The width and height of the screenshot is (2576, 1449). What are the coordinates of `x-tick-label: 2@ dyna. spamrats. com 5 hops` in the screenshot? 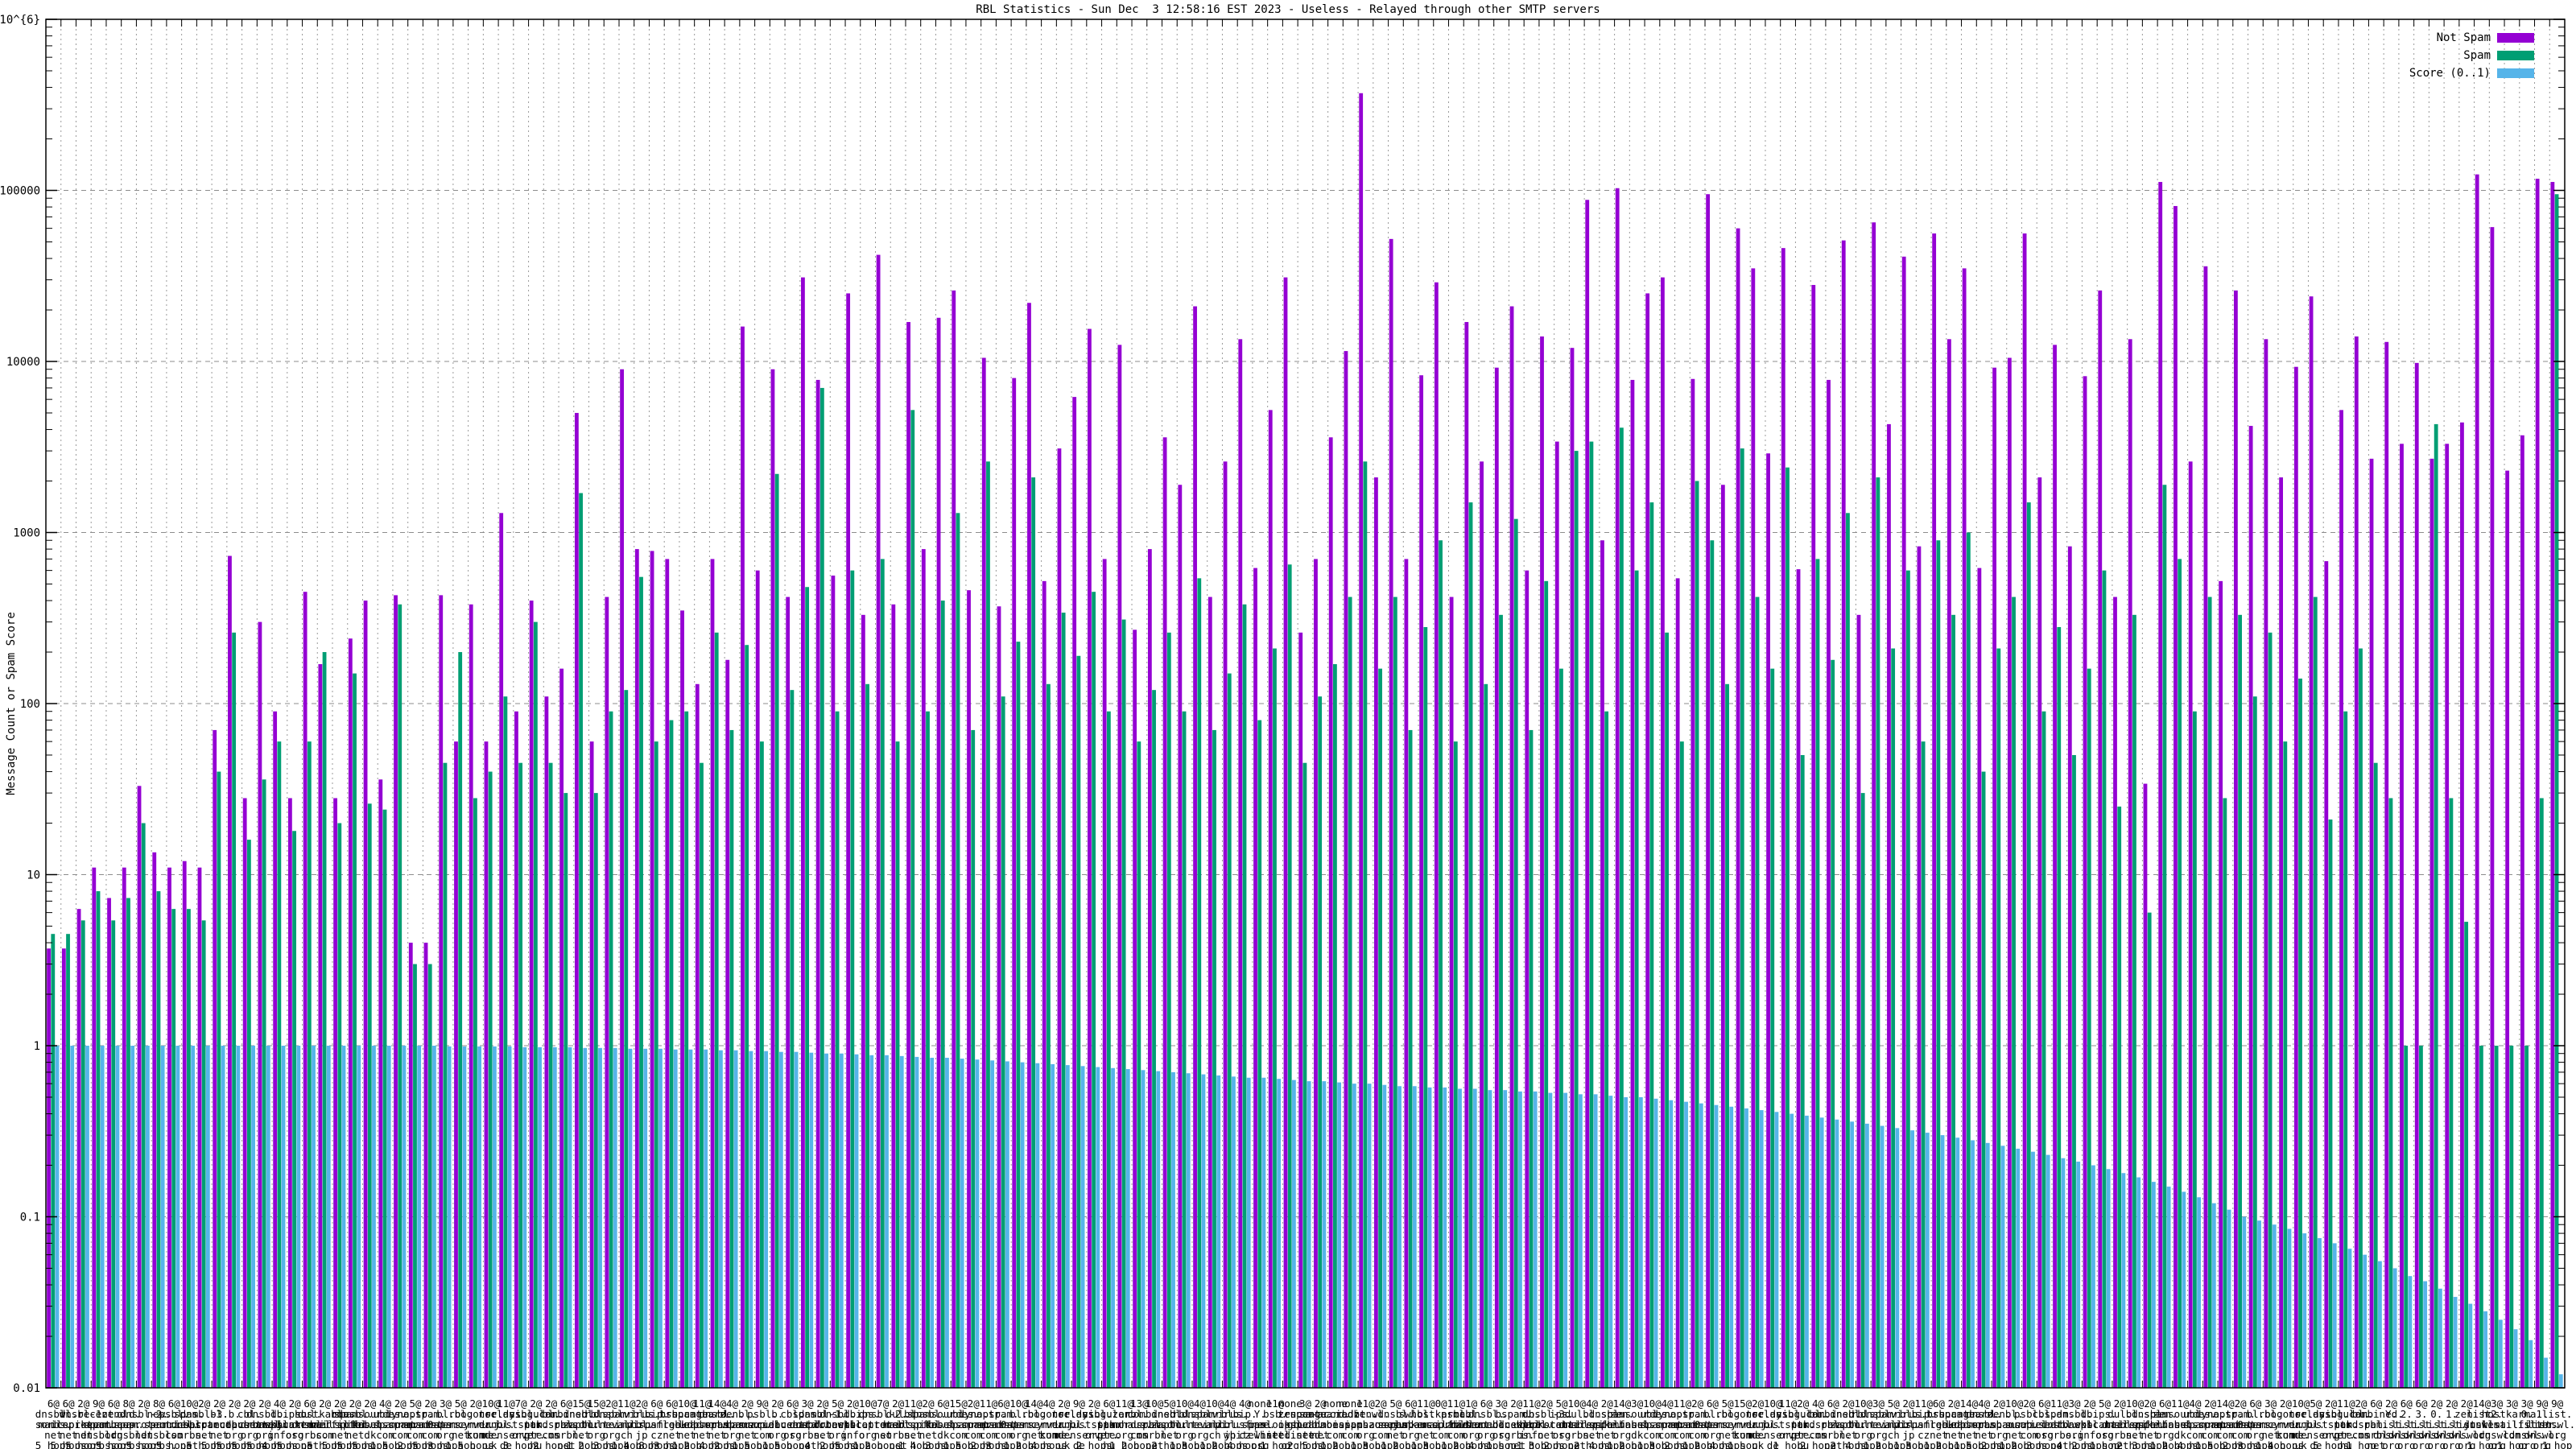 It's located at (400, 1423).